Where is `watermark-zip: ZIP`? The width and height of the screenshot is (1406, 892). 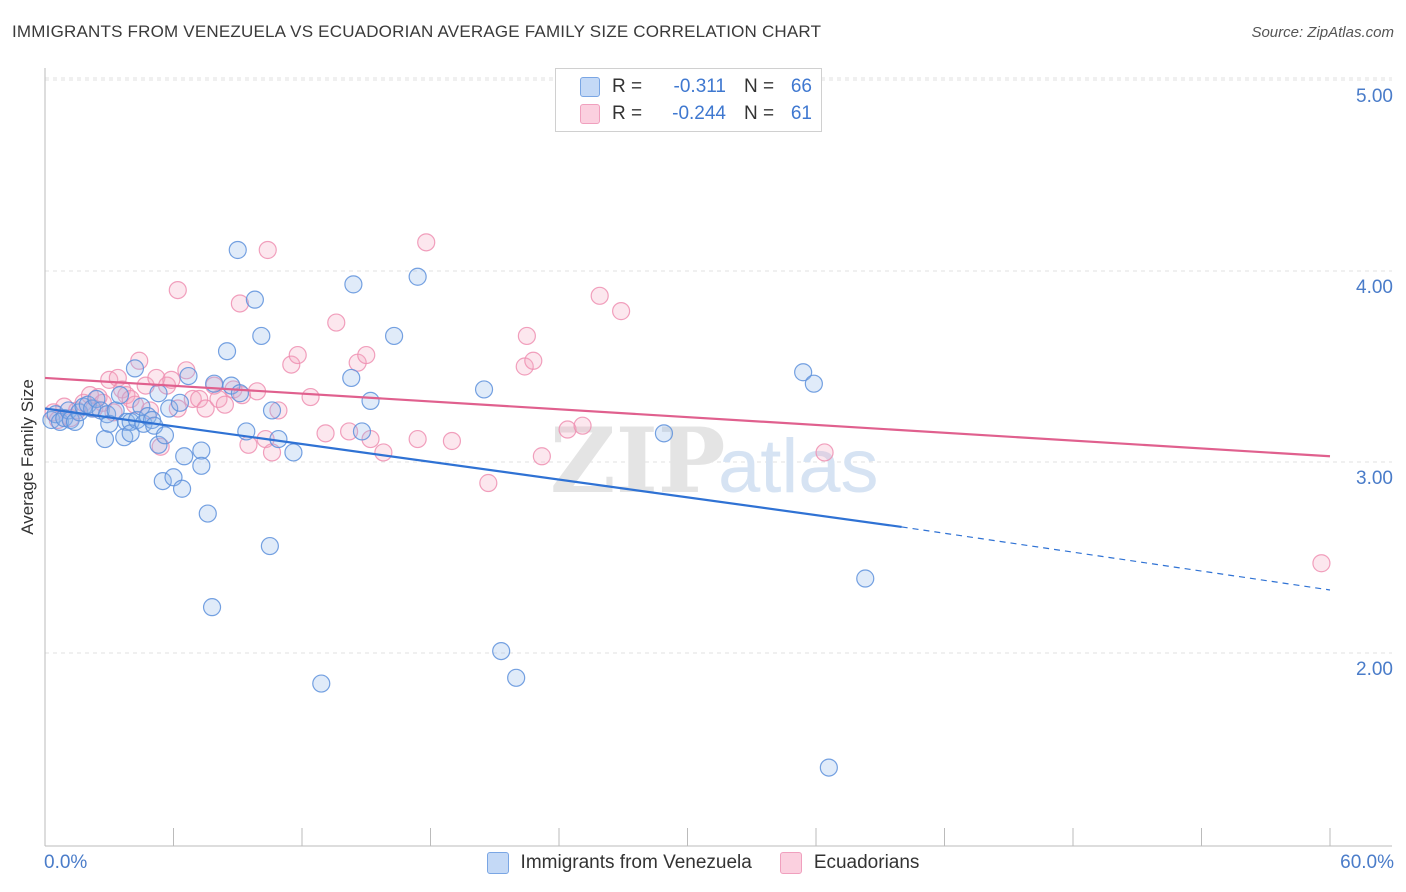
watermark-zip: ZIP is located at coordinates (637, 461).